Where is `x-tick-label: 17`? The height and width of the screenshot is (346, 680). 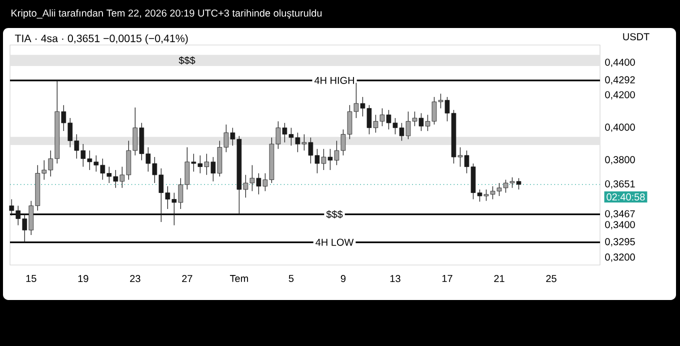
x-tick-label: 17 is located at coordinates (447, 278).